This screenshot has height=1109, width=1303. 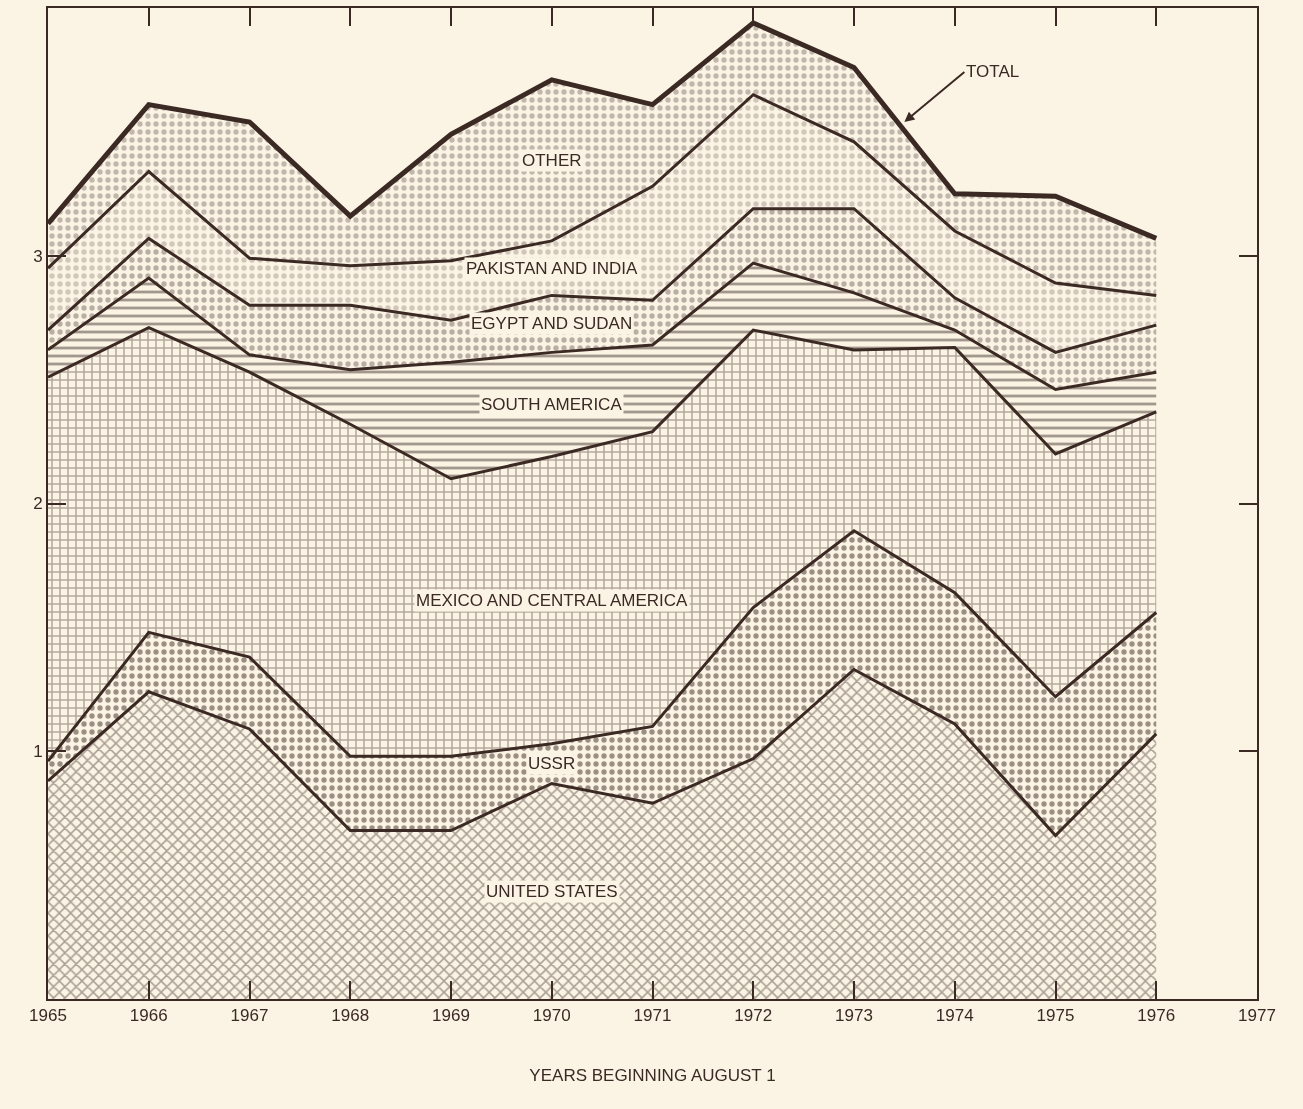 I want to click on series-label: SOUTH AMERICA, so click(x=552, y=404).